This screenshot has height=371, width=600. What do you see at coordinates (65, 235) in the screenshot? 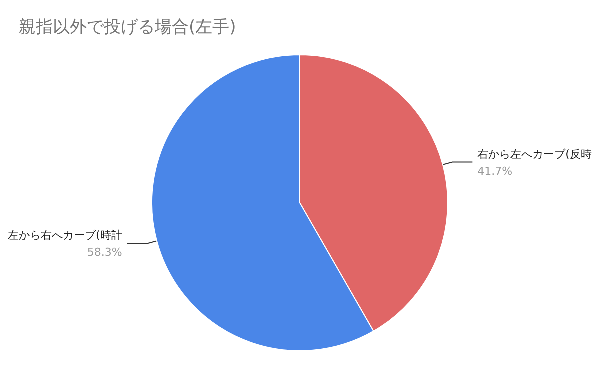
I see `slice-label: 左から右へカーブ(時計` at bounding box center [65, 235].